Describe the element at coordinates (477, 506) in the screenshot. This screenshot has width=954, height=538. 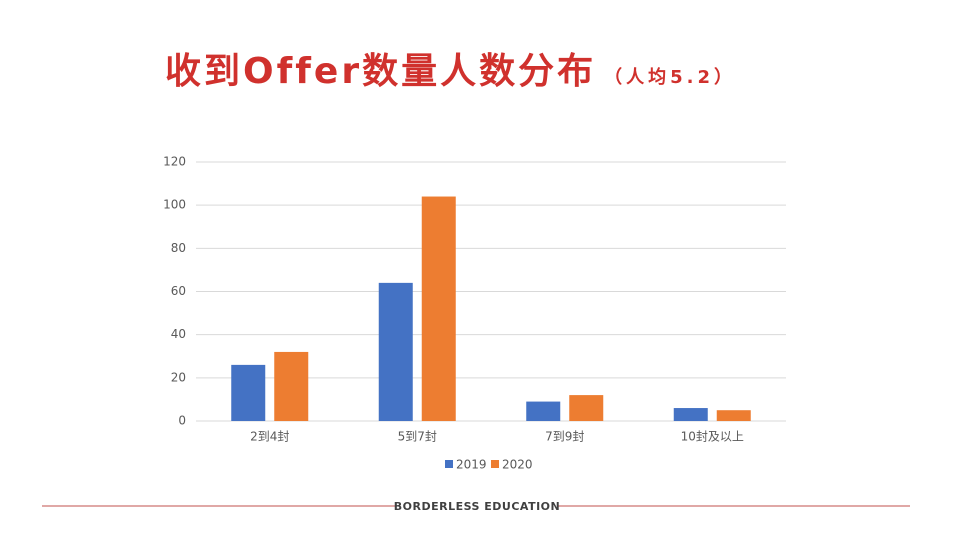
I see `footer-text: BORDERLESS EDUCATION` at that location.